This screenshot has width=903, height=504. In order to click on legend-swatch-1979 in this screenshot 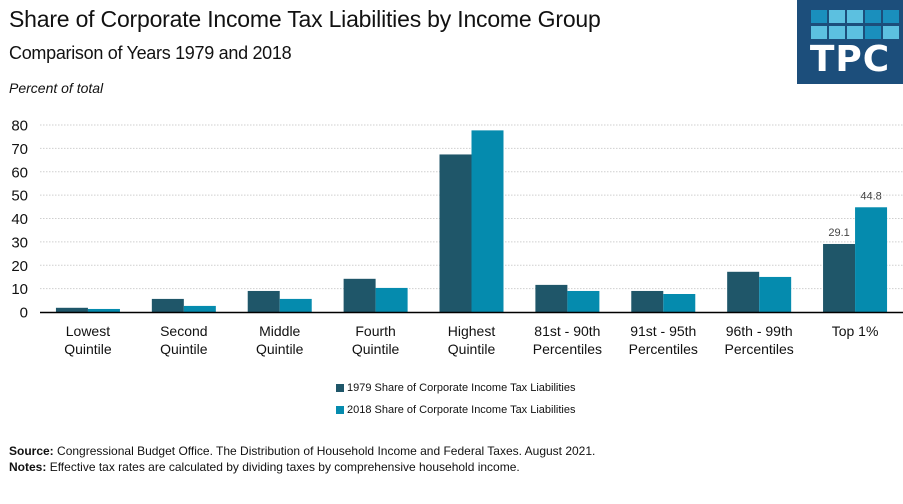, I will do `click(340, 388)`.